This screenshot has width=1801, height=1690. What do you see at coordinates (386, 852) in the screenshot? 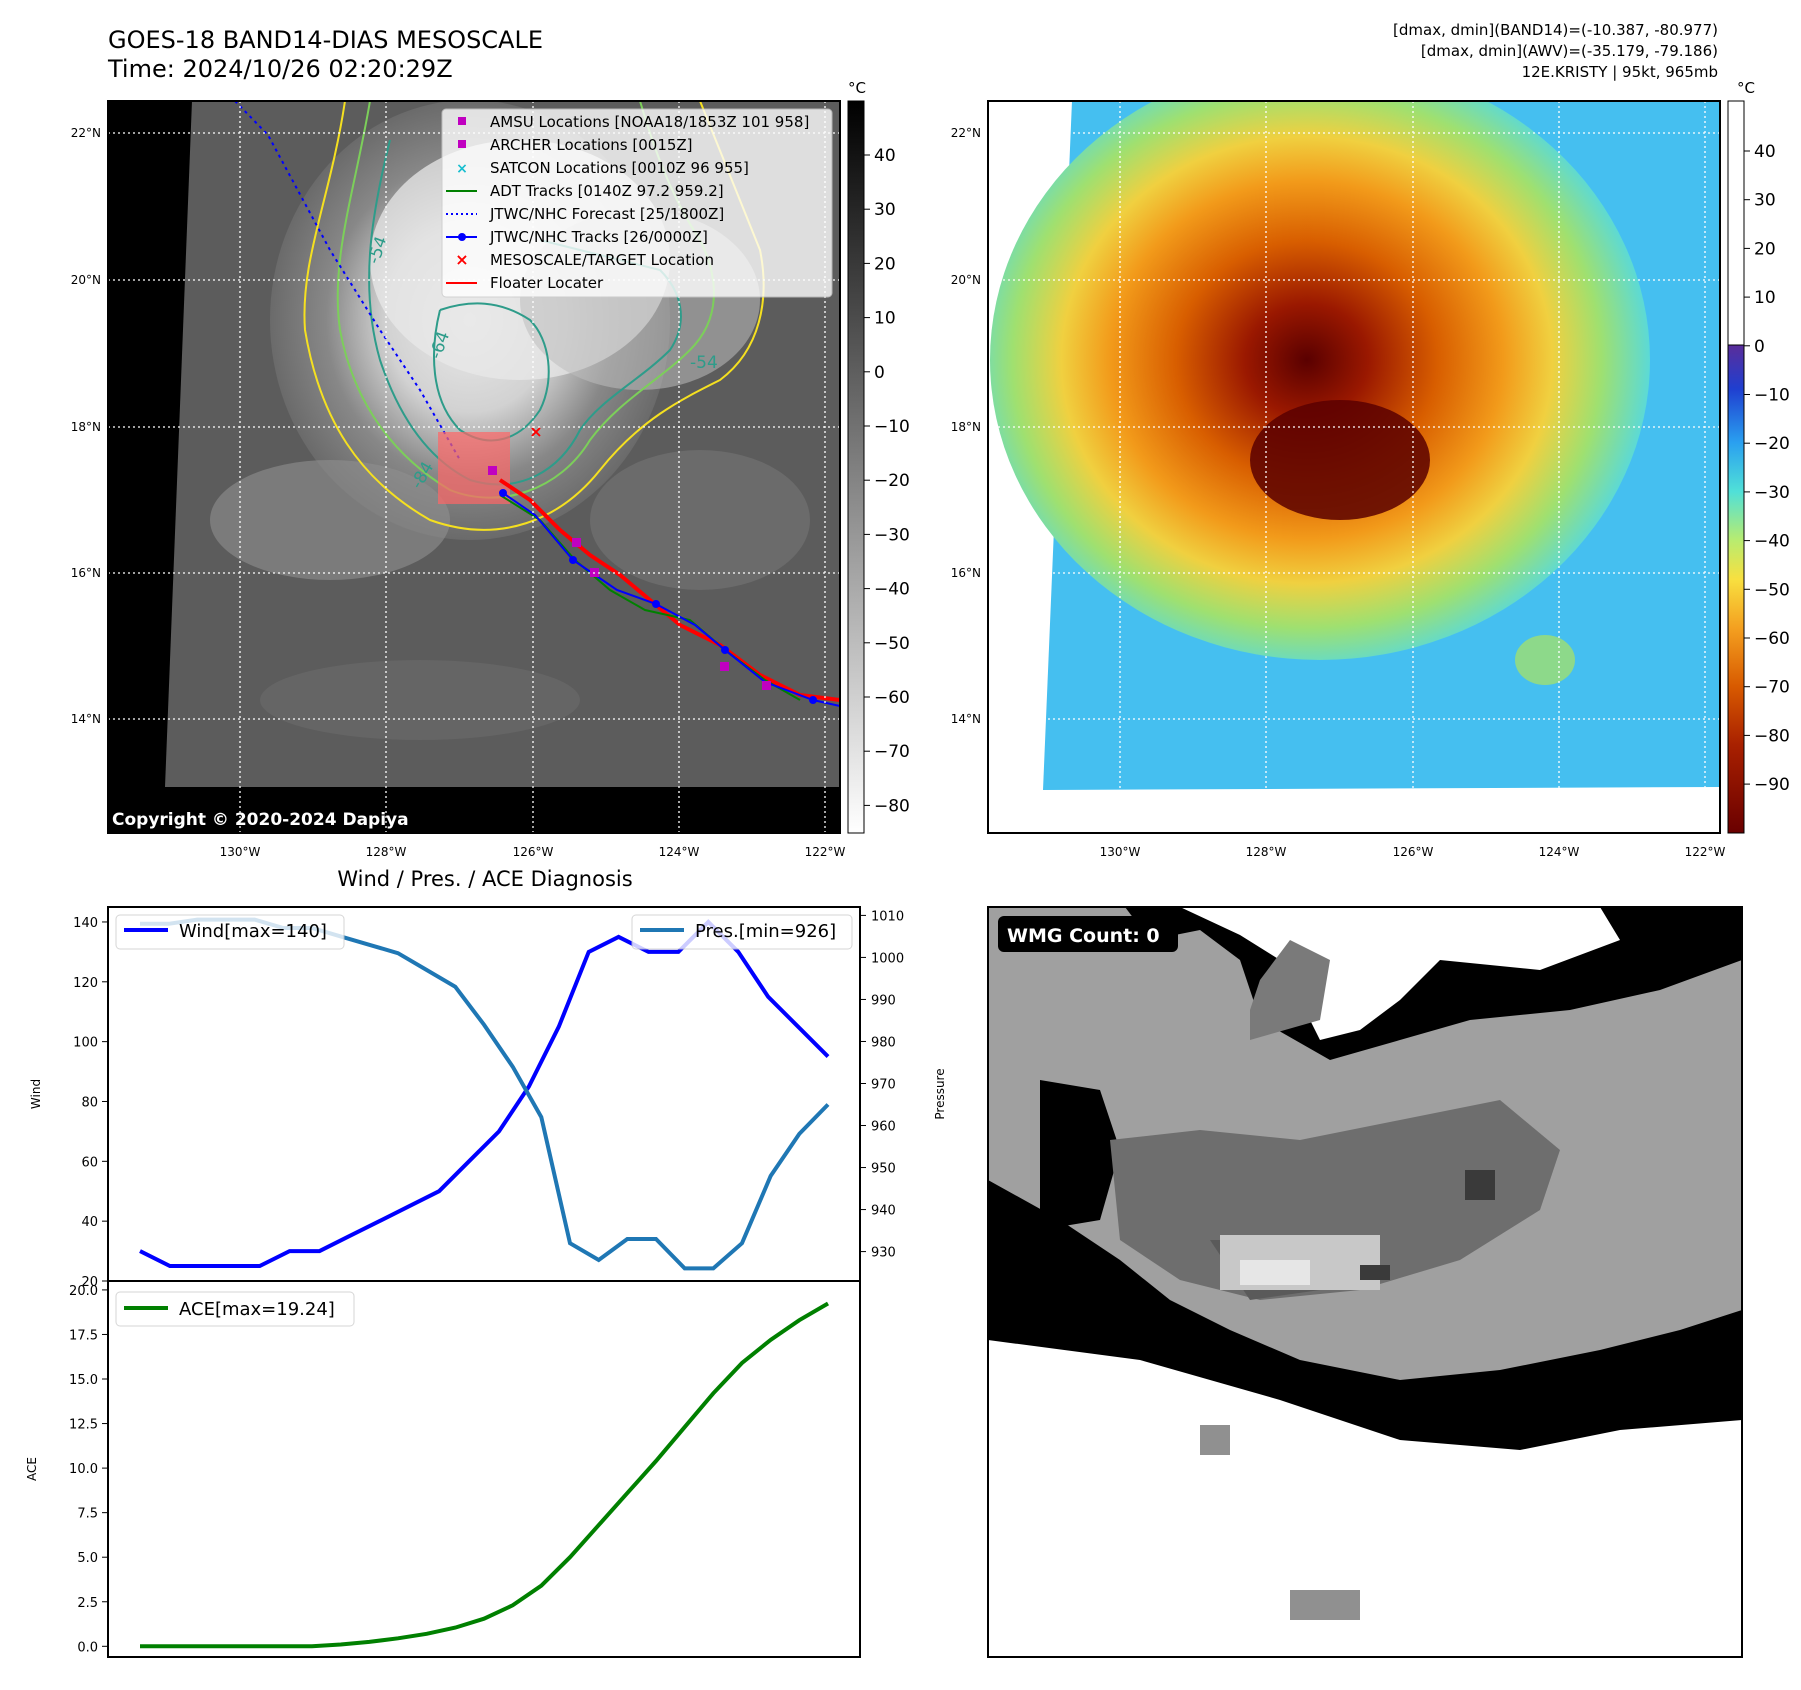
I see `lon-label: 128°W` at bounding box center [386, 852].